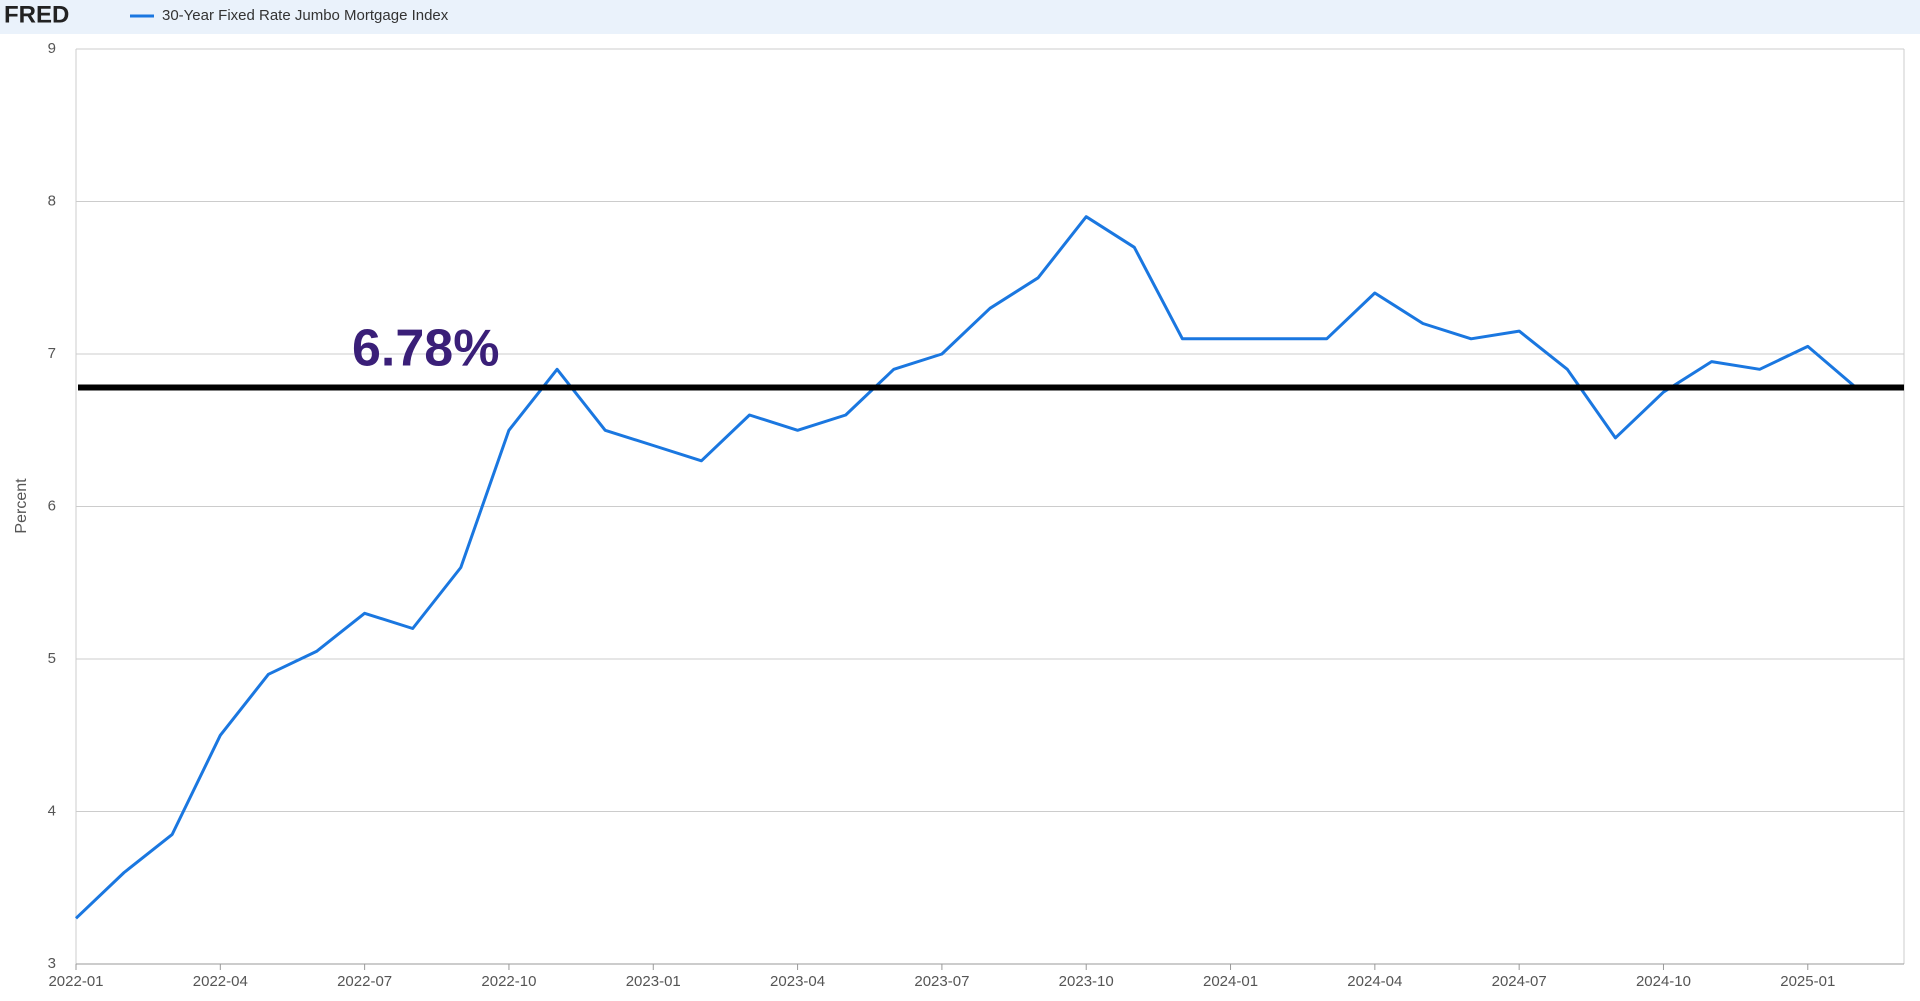 This screenshot has width=1920, height=1001. What do you see at coordinates (1086, 981) in the screenshot?
I see `x-tick-label: 2023-10` at bounding box center [1086, 981].